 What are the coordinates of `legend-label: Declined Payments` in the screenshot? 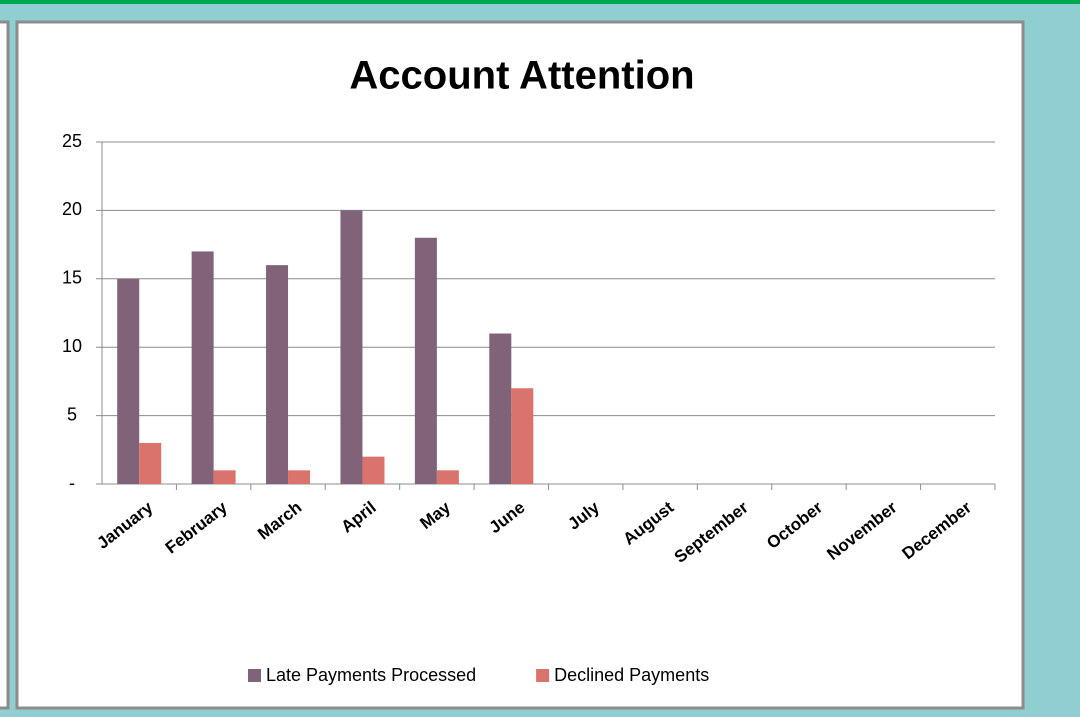 It's located at (631, 675).